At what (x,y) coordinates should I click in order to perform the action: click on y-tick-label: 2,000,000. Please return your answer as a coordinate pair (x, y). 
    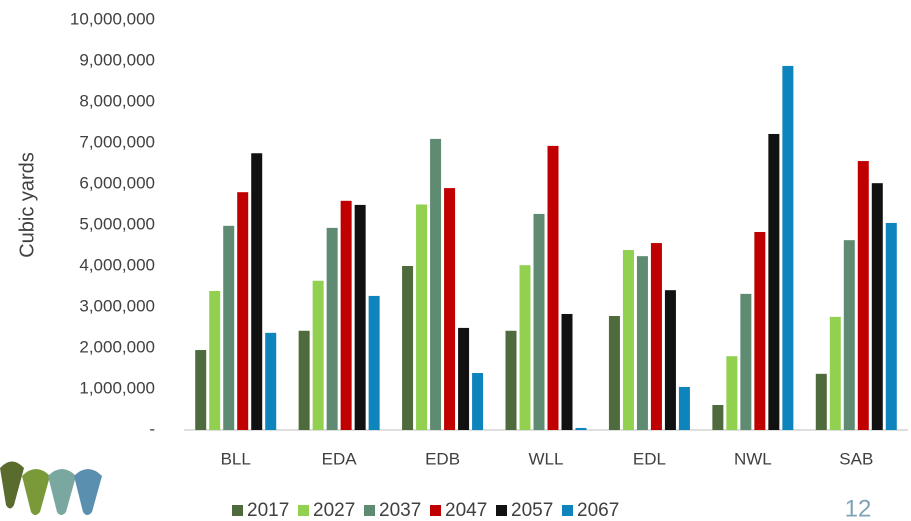
    Looking at the image, I should click on (117, 346).